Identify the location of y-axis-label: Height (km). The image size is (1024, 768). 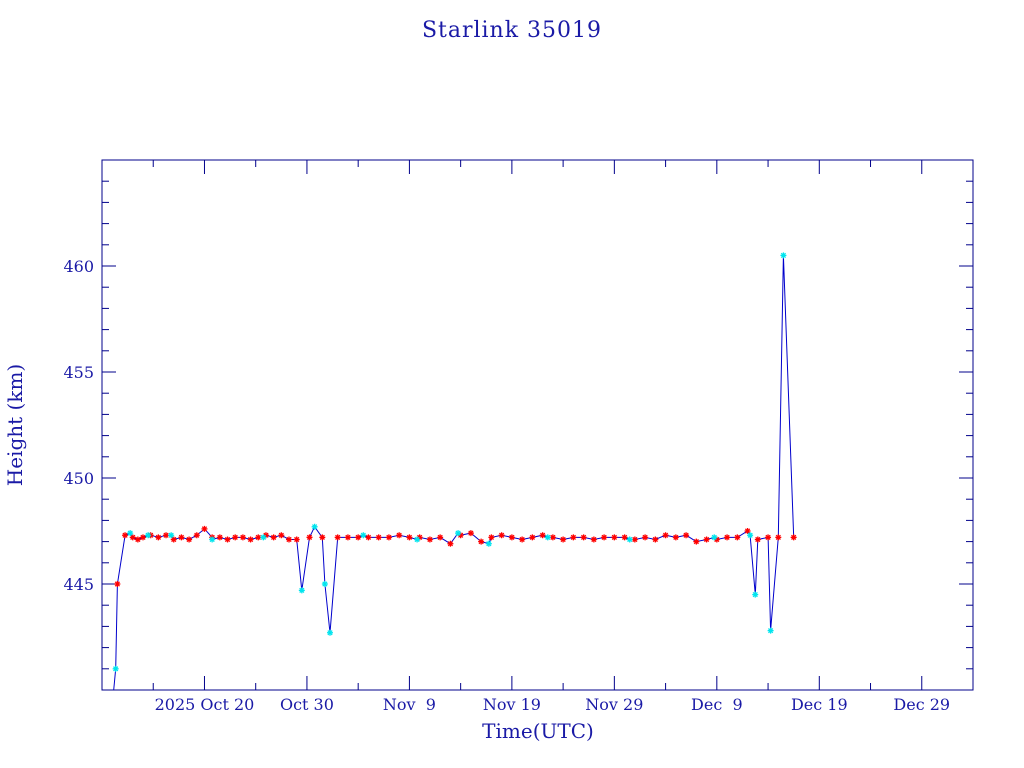
(15, 425).